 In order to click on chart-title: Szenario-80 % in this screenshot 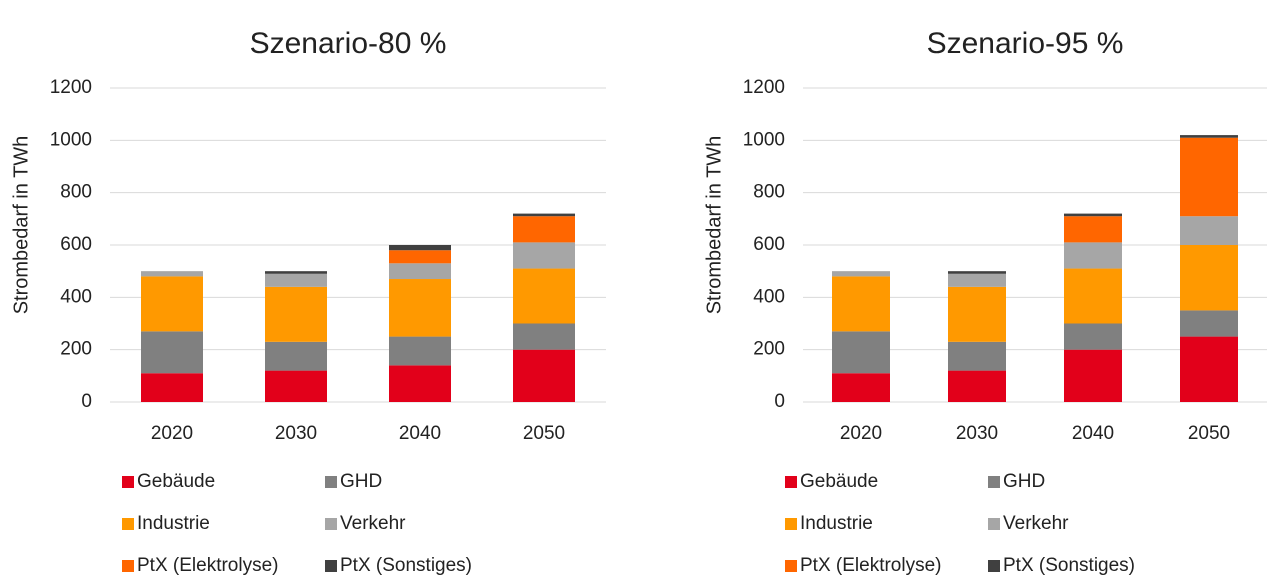, I will do `click(348, 43)`.